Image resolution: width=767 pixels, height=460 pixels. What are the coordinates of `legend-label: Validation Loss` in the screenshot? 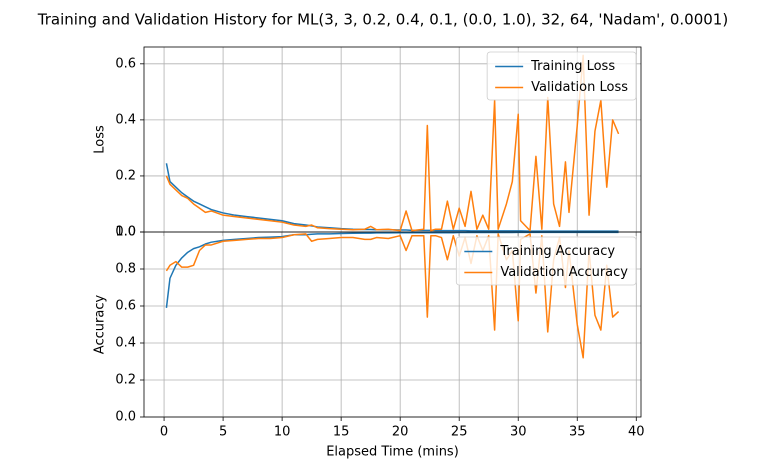 It's located at (579, 87).